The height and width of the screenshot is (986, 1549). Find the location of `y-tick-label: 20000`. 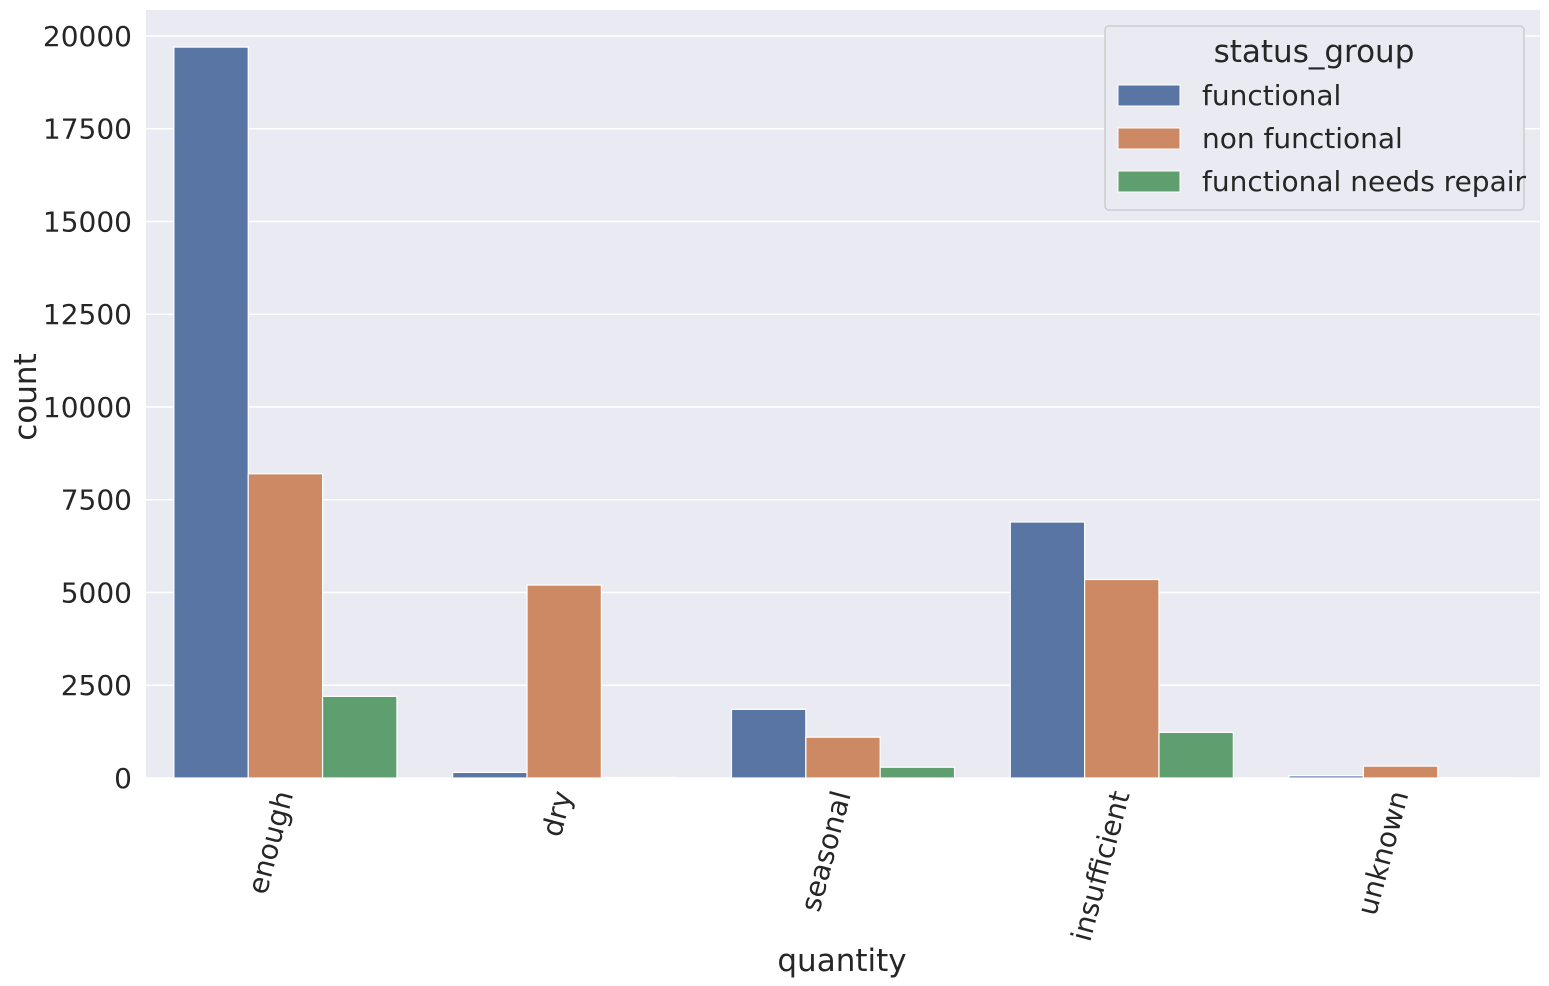

y-tick-label: 20000 is located at coordinates (87, 36).